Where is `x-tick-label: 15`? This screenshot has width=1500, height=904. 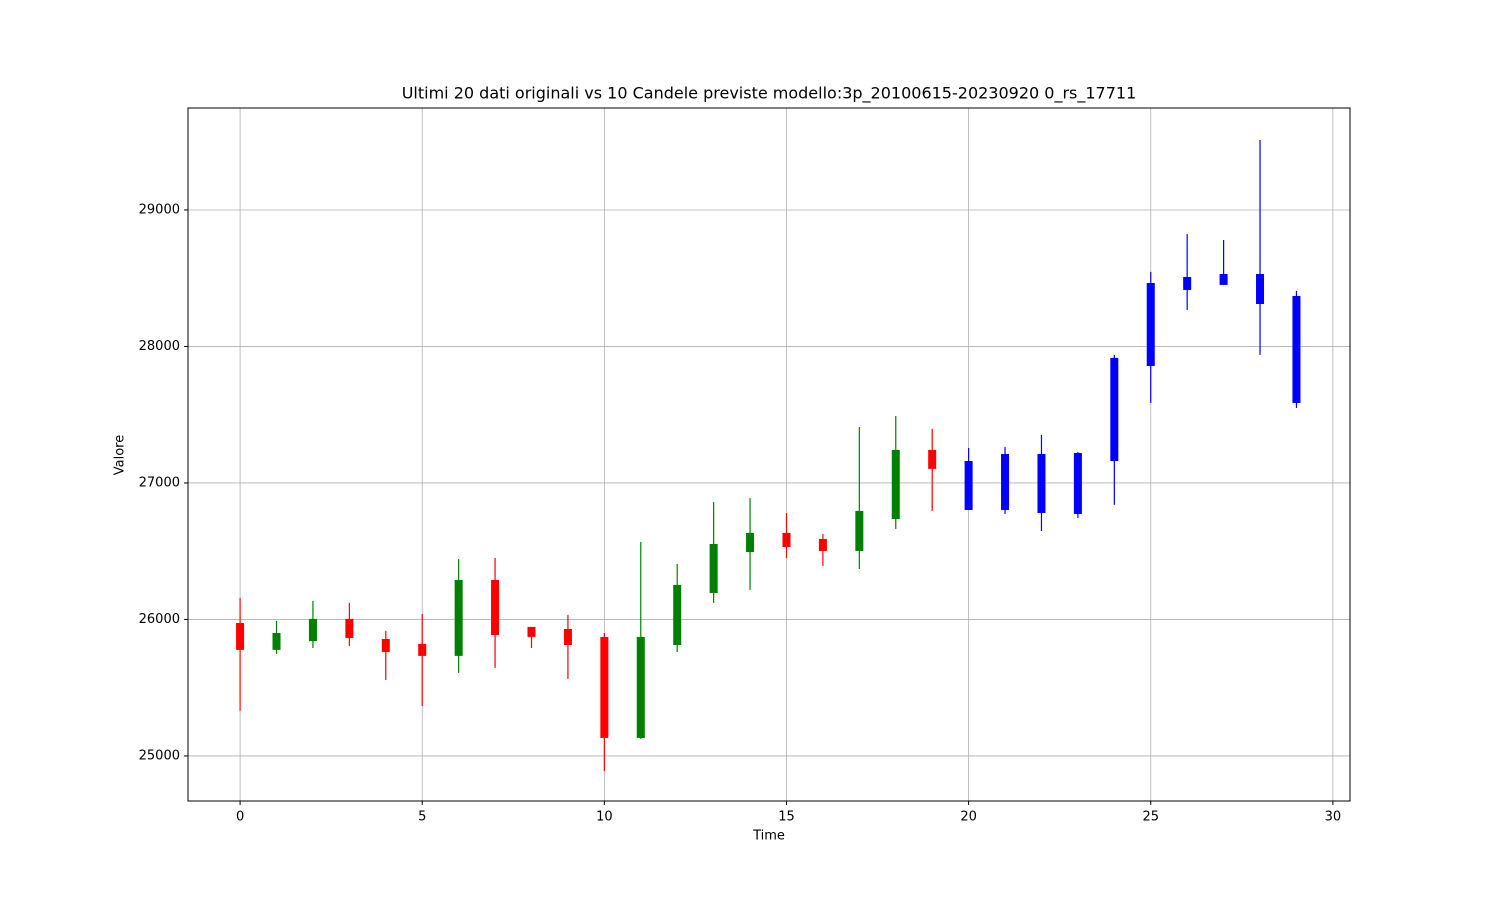 x-tick-label: 15 is located at coordinates (786, 817).